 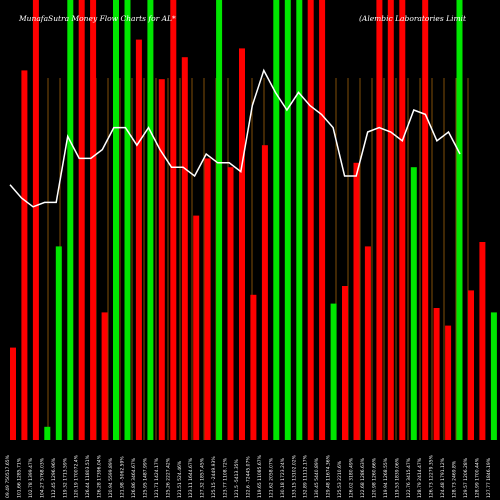 What do you see at coordinates (168, 477) in the screenshot?
I see `x-tick-label: 125.26 2227.42%` at bounding box center [168, 477].